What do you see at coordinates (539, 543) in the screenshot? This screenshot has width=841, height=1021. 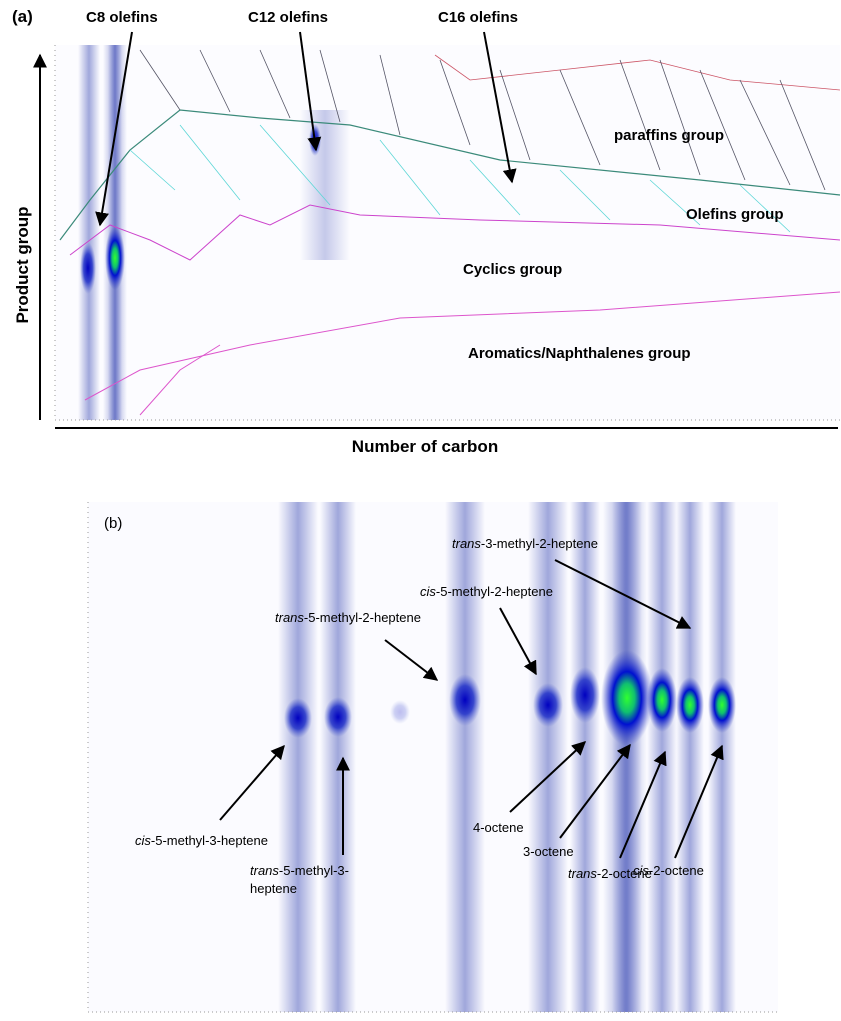 I see `compound-name: -3-methyl-2-heptene` at bounding box center [539, 543].